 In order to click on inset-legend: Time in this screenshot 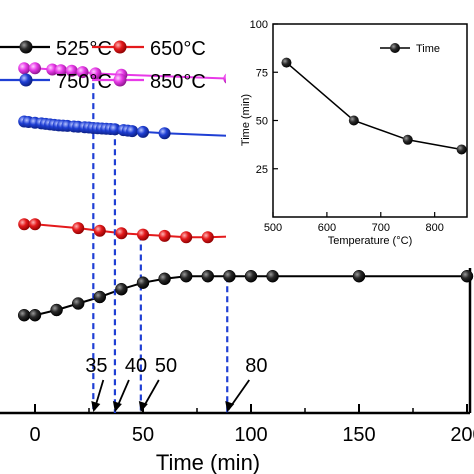, I will do `click(410, 49)`.